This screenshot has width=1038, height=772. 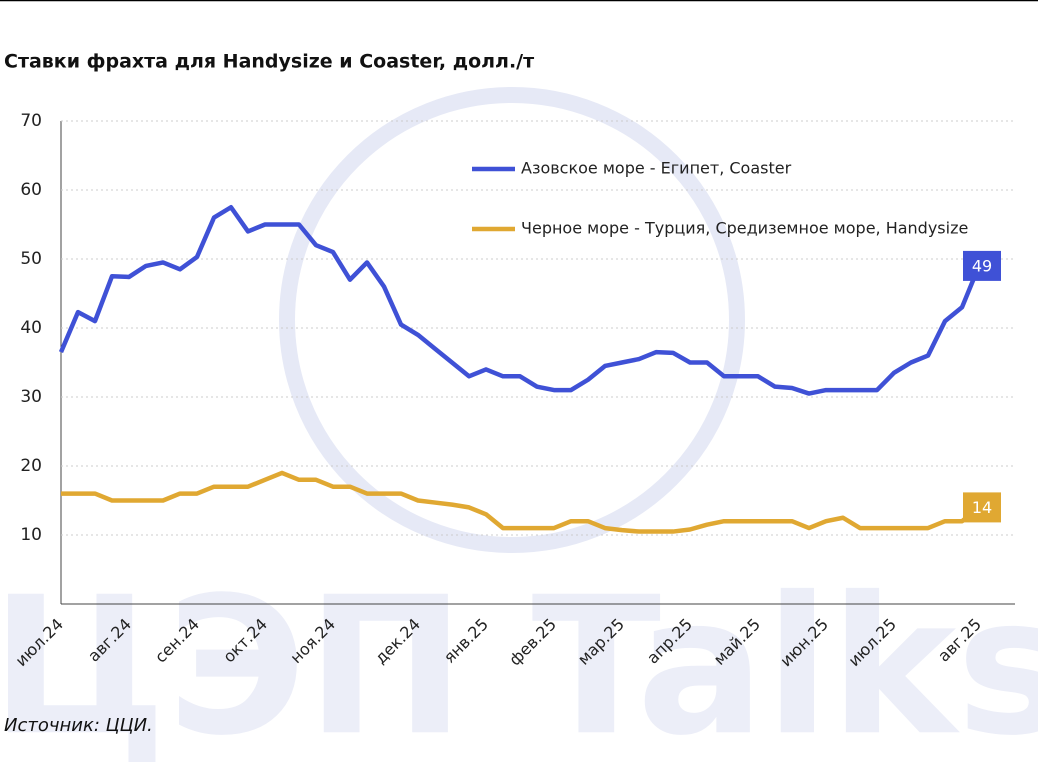 I want to click on value-label: 49, so click(x=982, y=265).